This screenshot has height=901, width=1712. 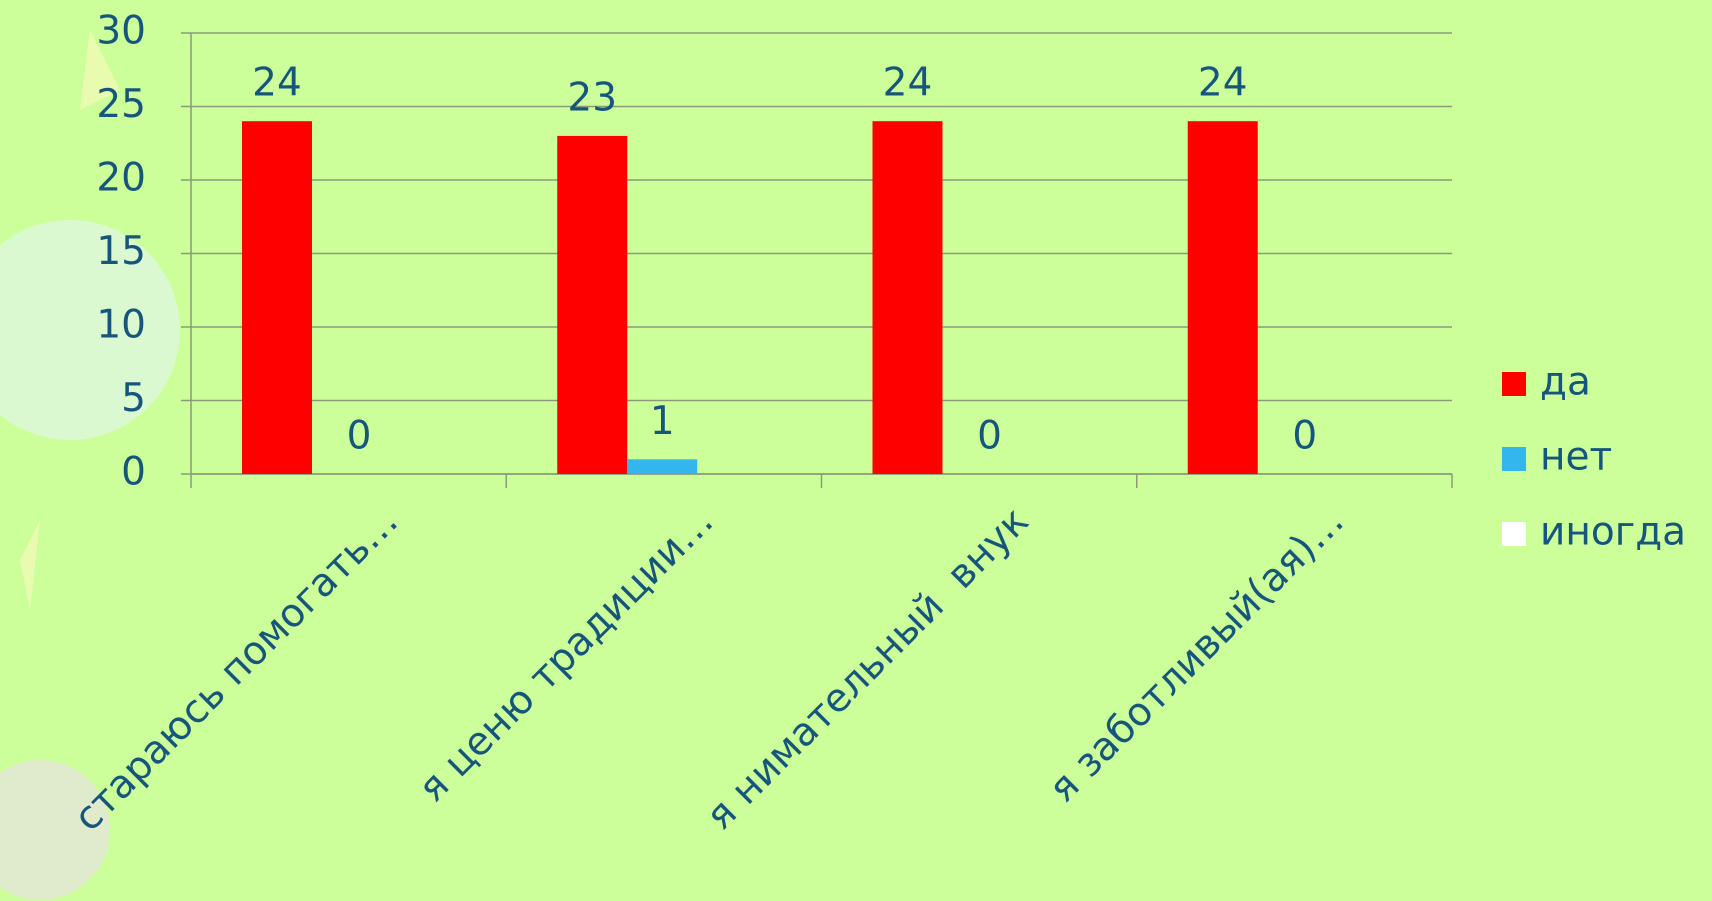 I want to click on data-label: 1, so click(x=662, y=421).